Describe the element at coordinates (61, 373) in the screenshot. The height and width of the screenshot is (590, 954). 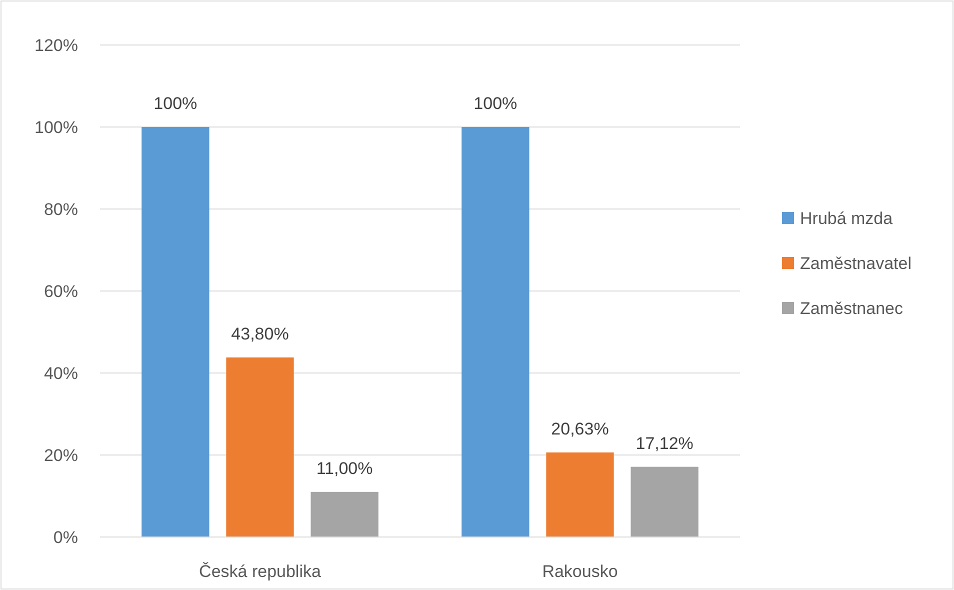
I see `y-tick-label: 40%` at that location.